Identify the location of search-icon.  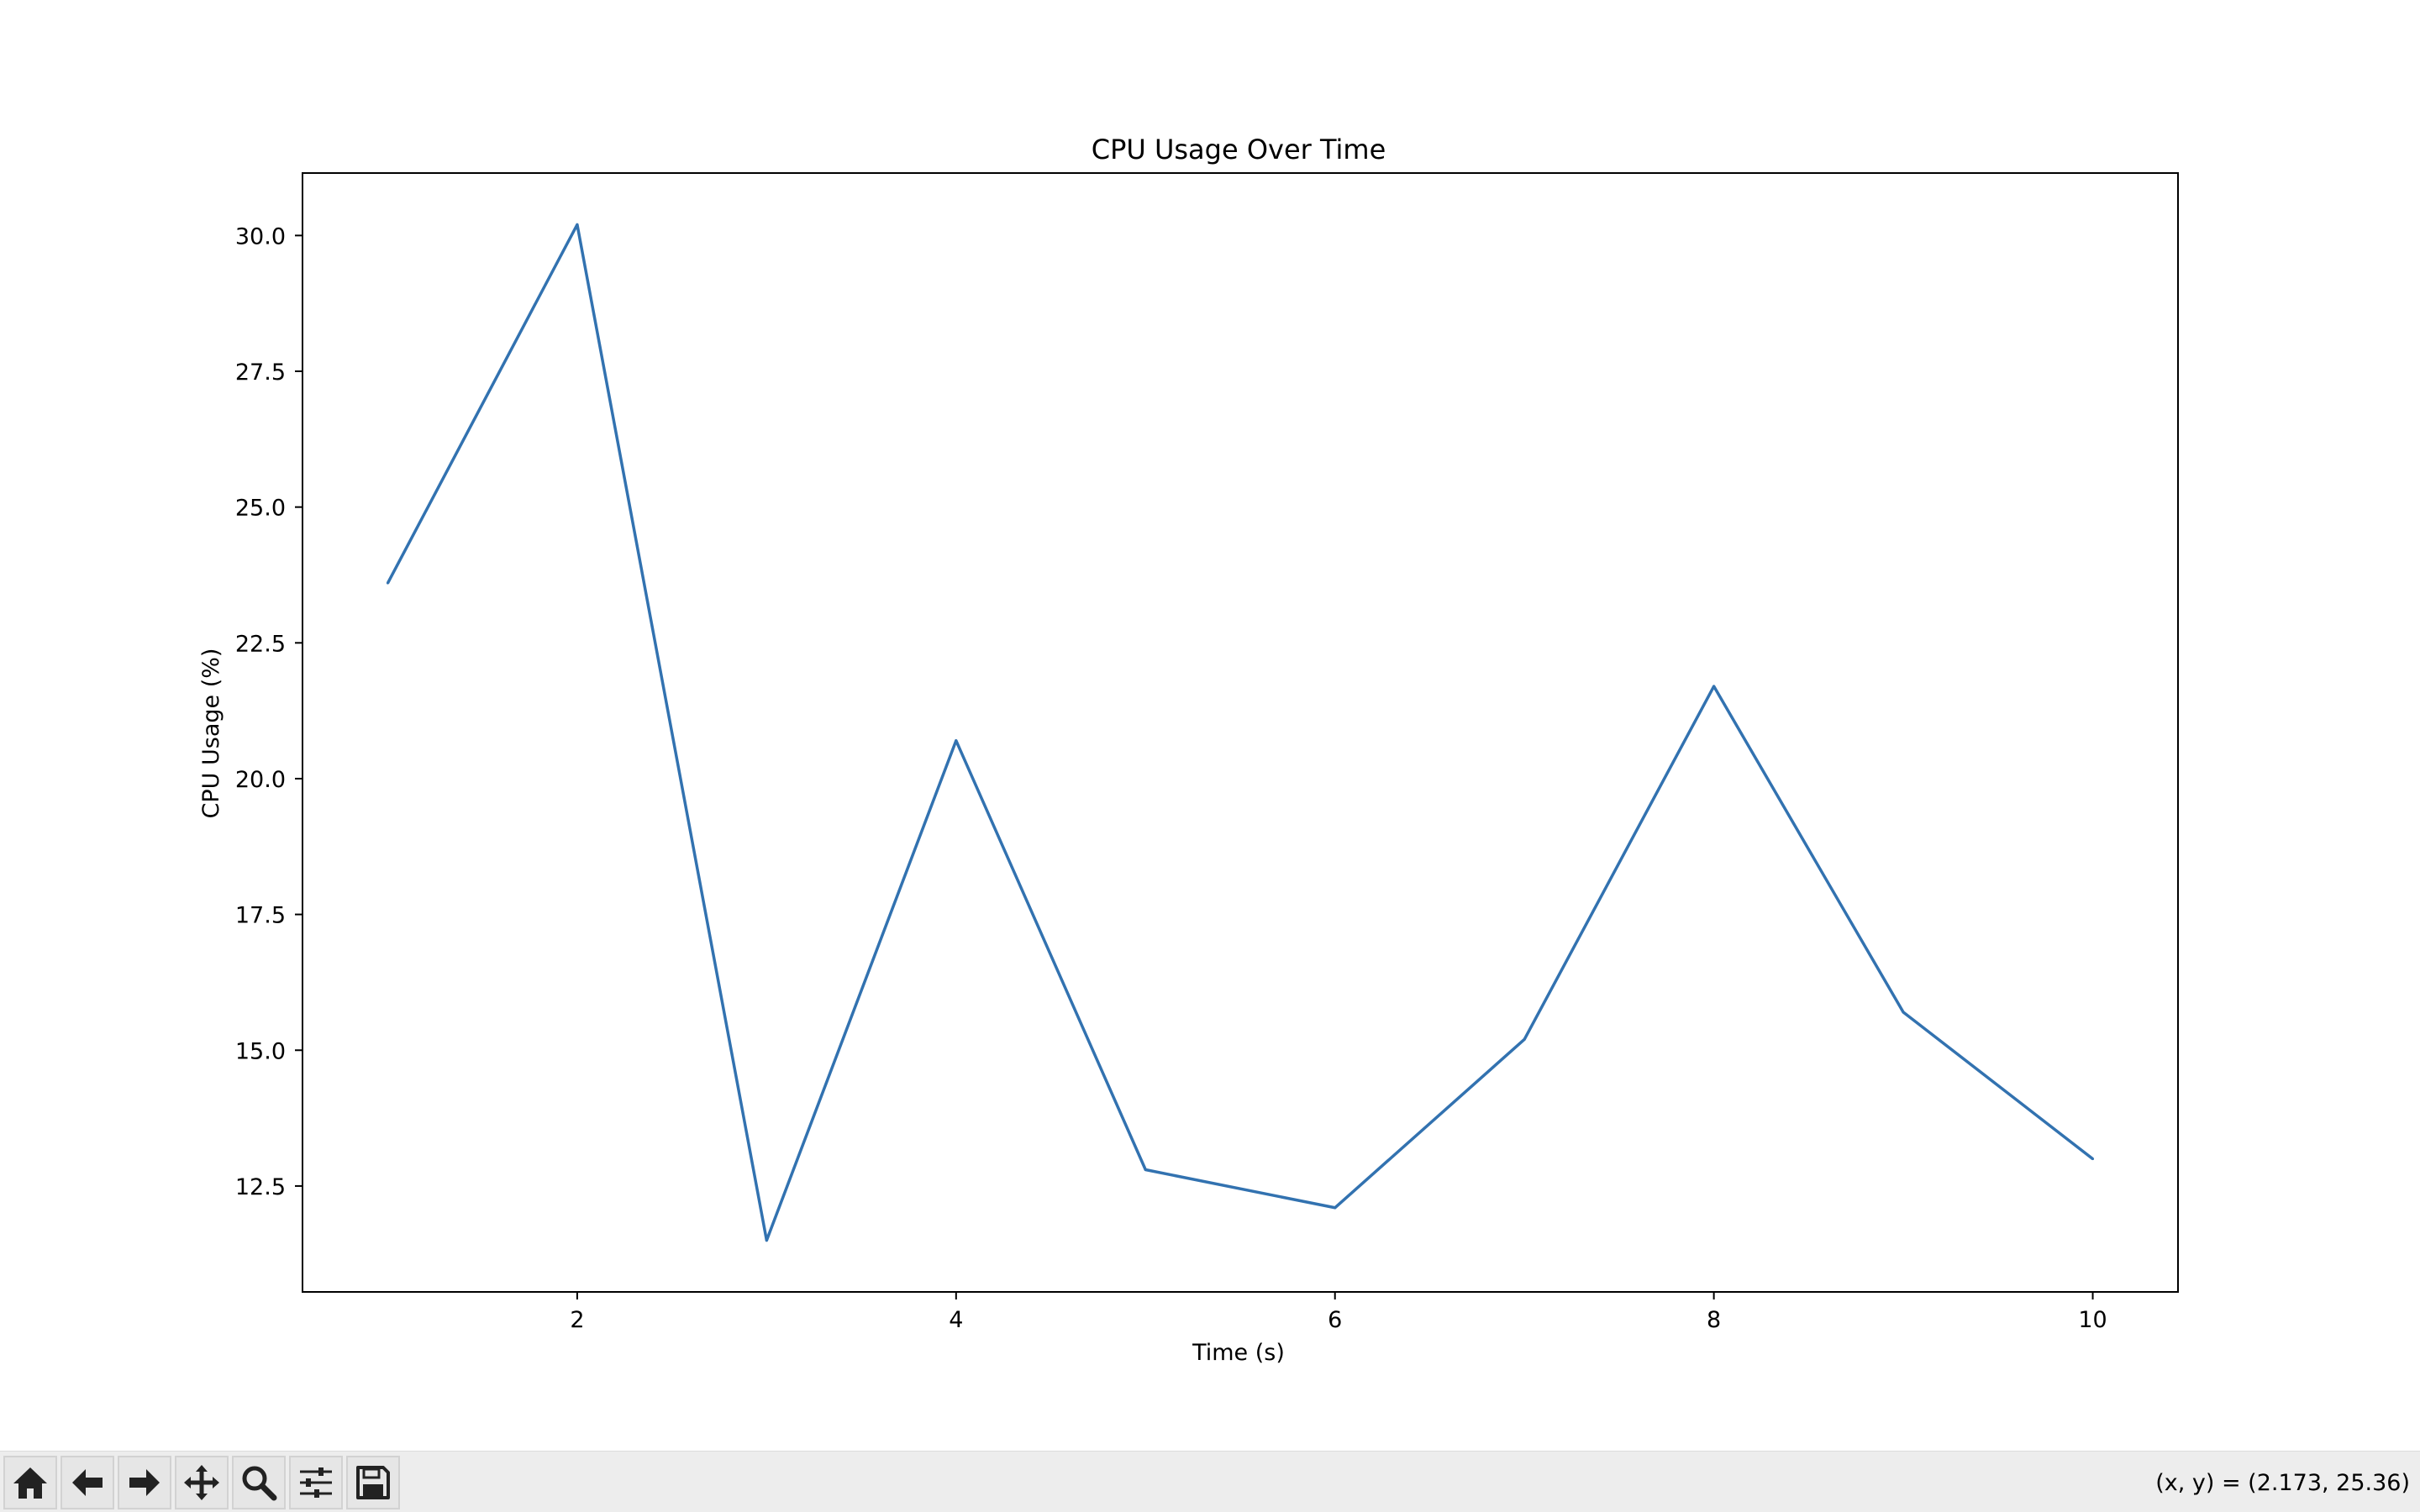
(259, 1483).